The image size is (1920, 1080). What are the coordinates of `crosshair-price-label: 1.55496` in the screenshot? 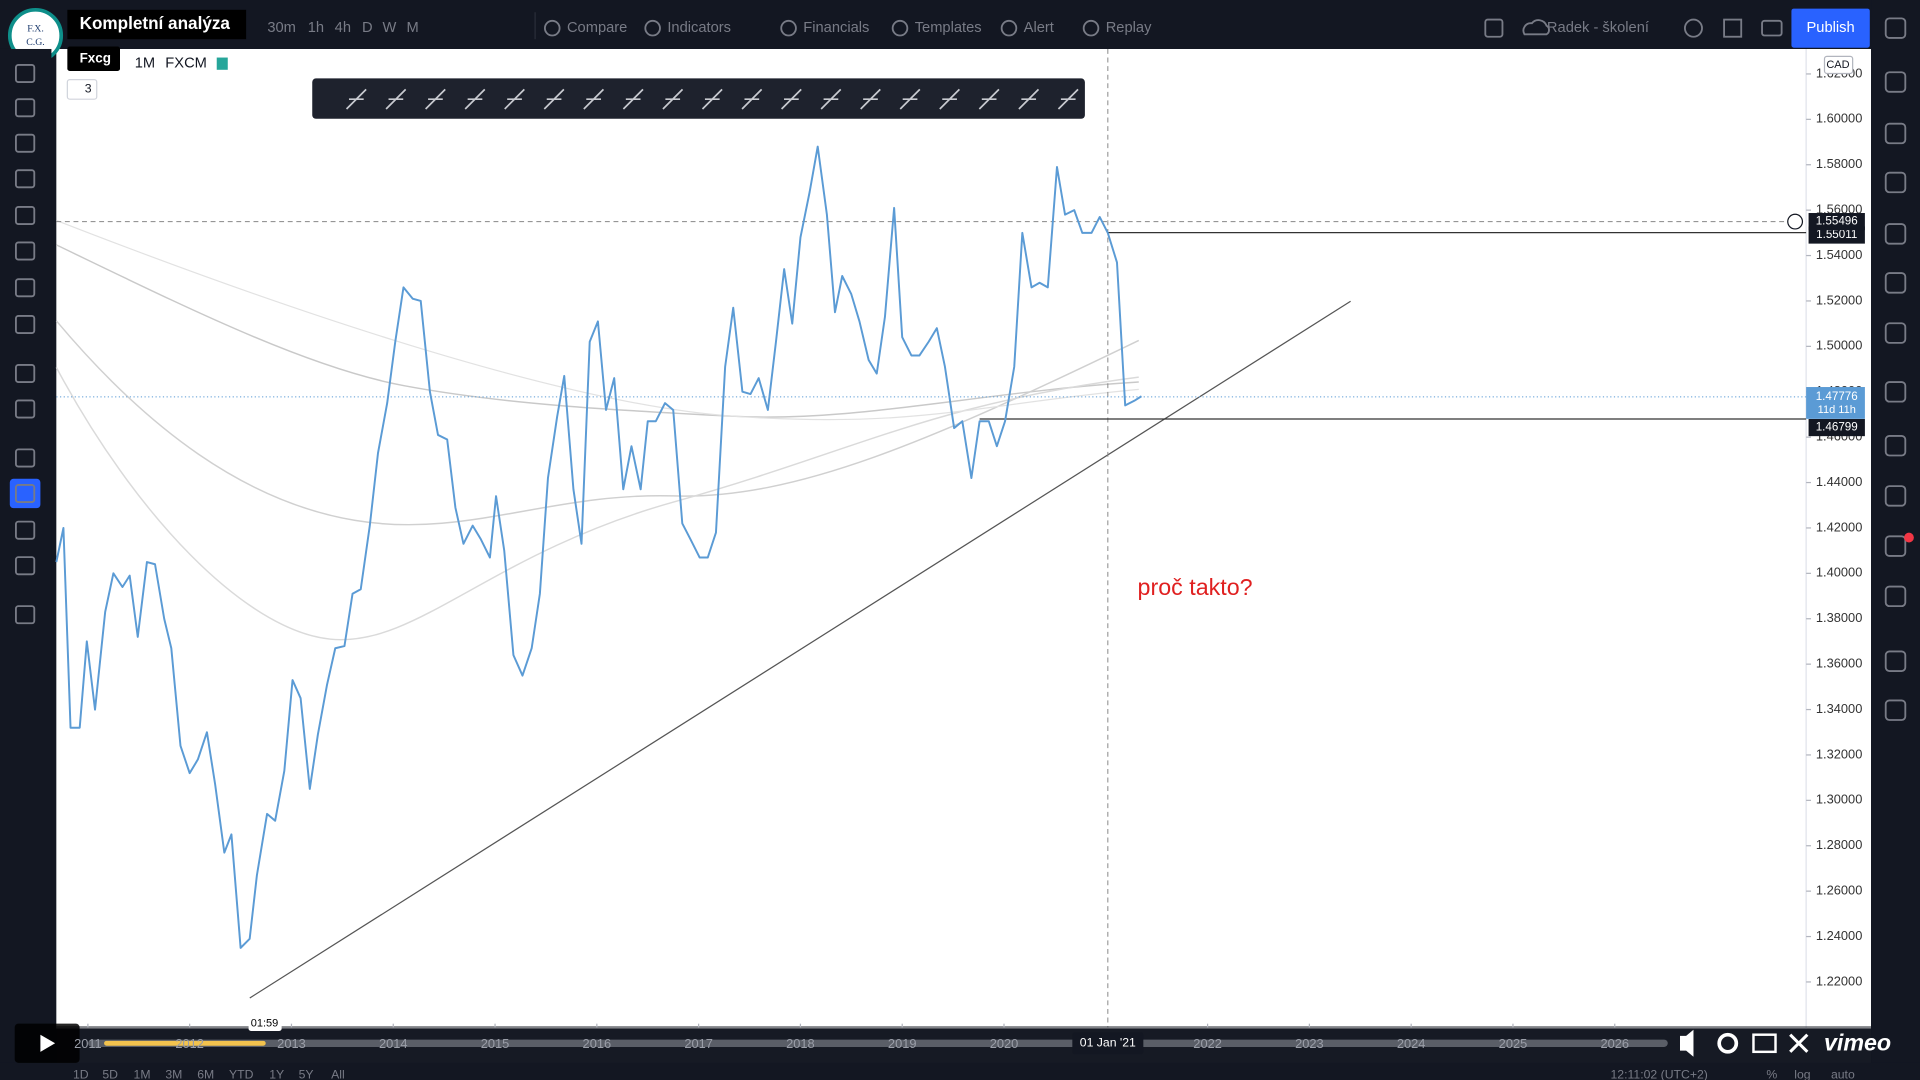 It's located at (1837, 221).